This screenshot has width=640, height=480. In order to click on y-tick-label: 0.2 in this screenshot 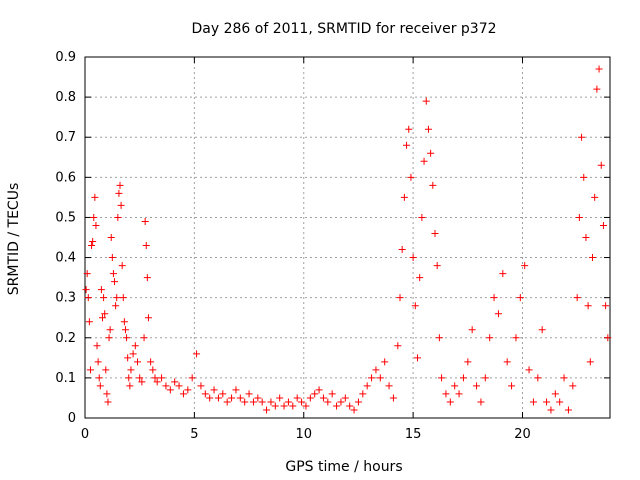, I will do `click(65, 338)`.